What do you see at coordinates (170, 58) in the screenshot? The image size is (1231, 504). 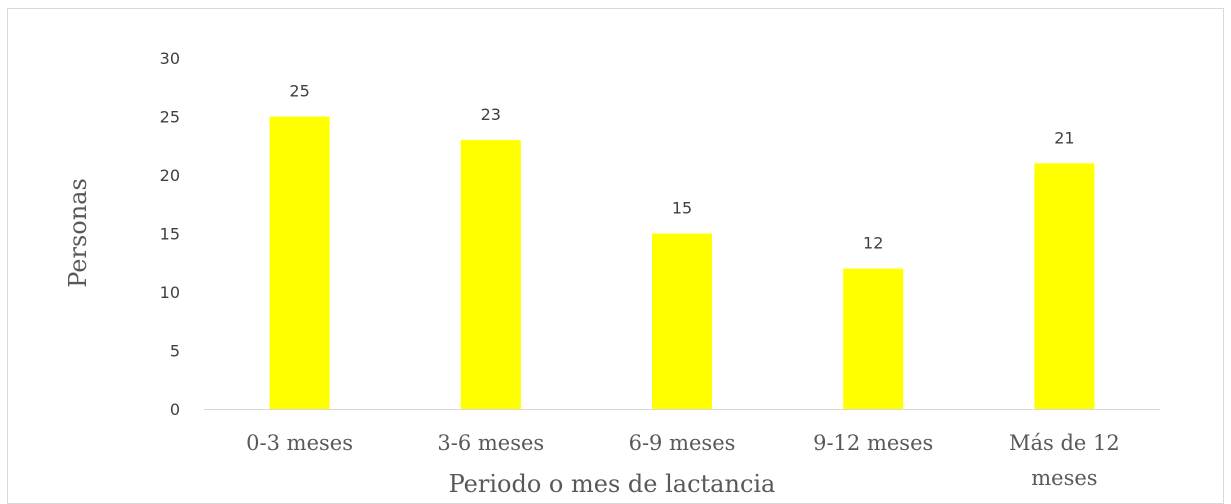 I see `y-tick-label: 30` at bounding box center [170, 58].